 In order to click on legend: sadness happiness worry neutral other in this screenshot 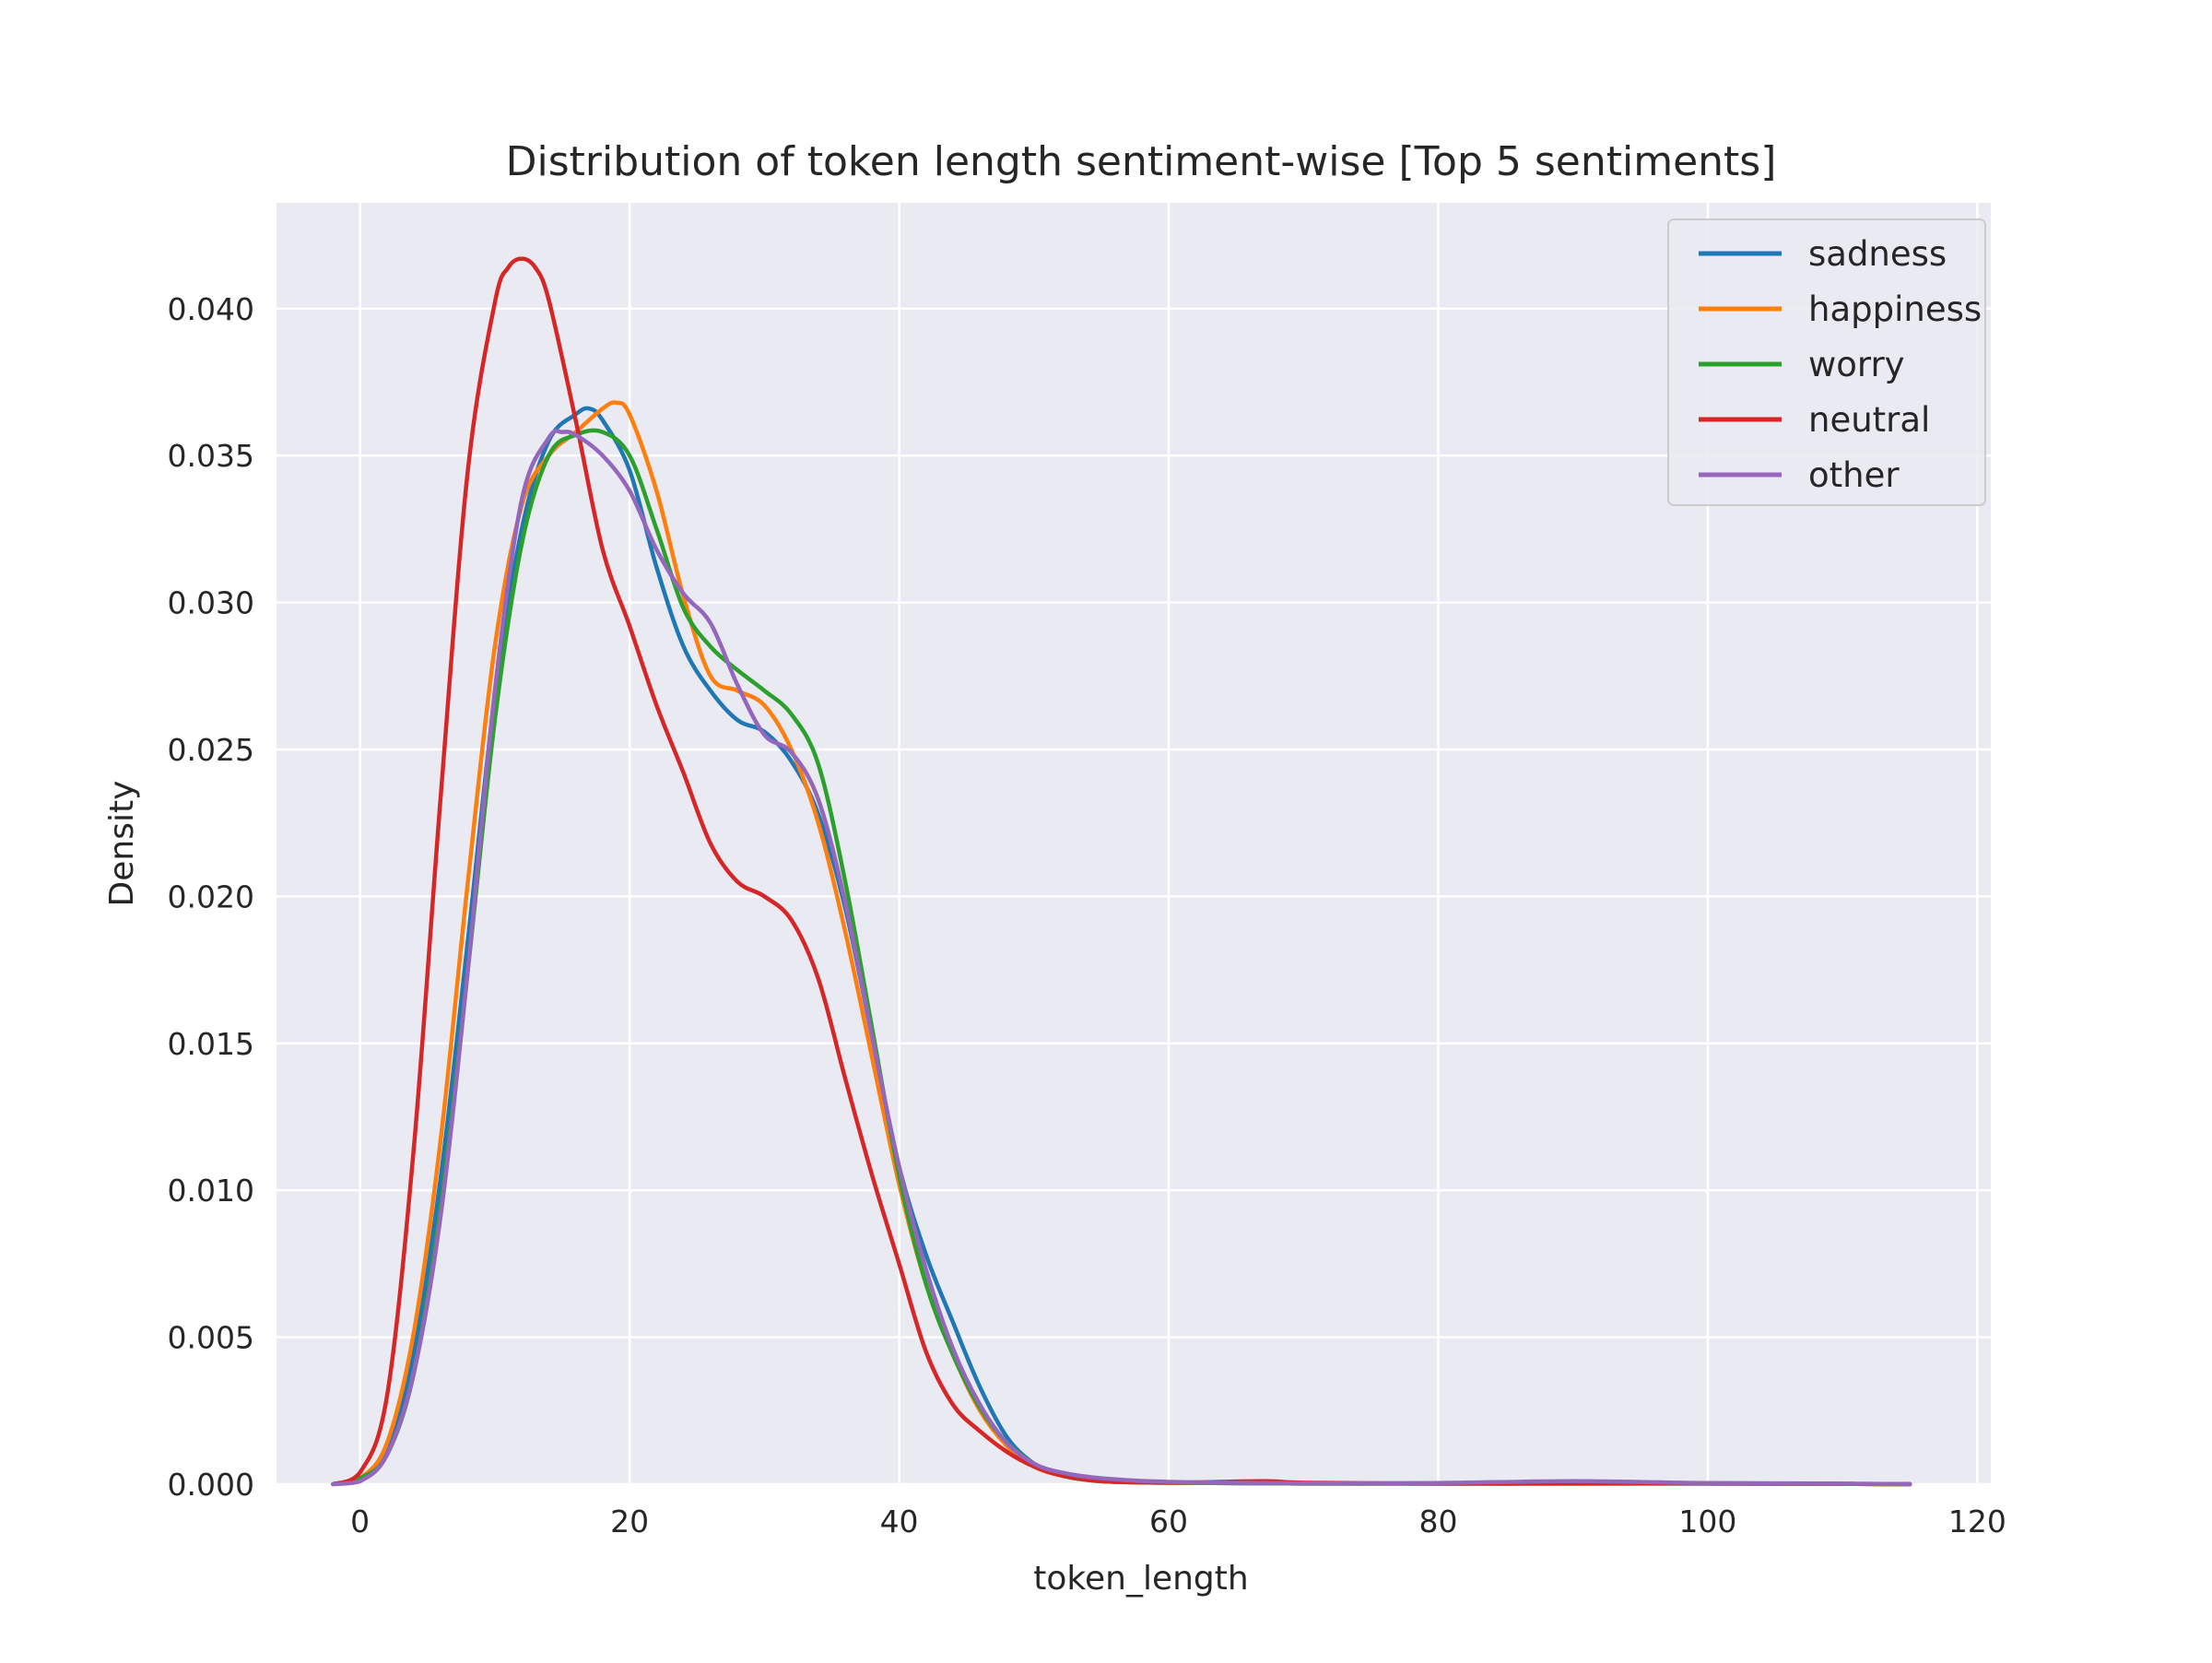, I will do `click(1826, 362)`.